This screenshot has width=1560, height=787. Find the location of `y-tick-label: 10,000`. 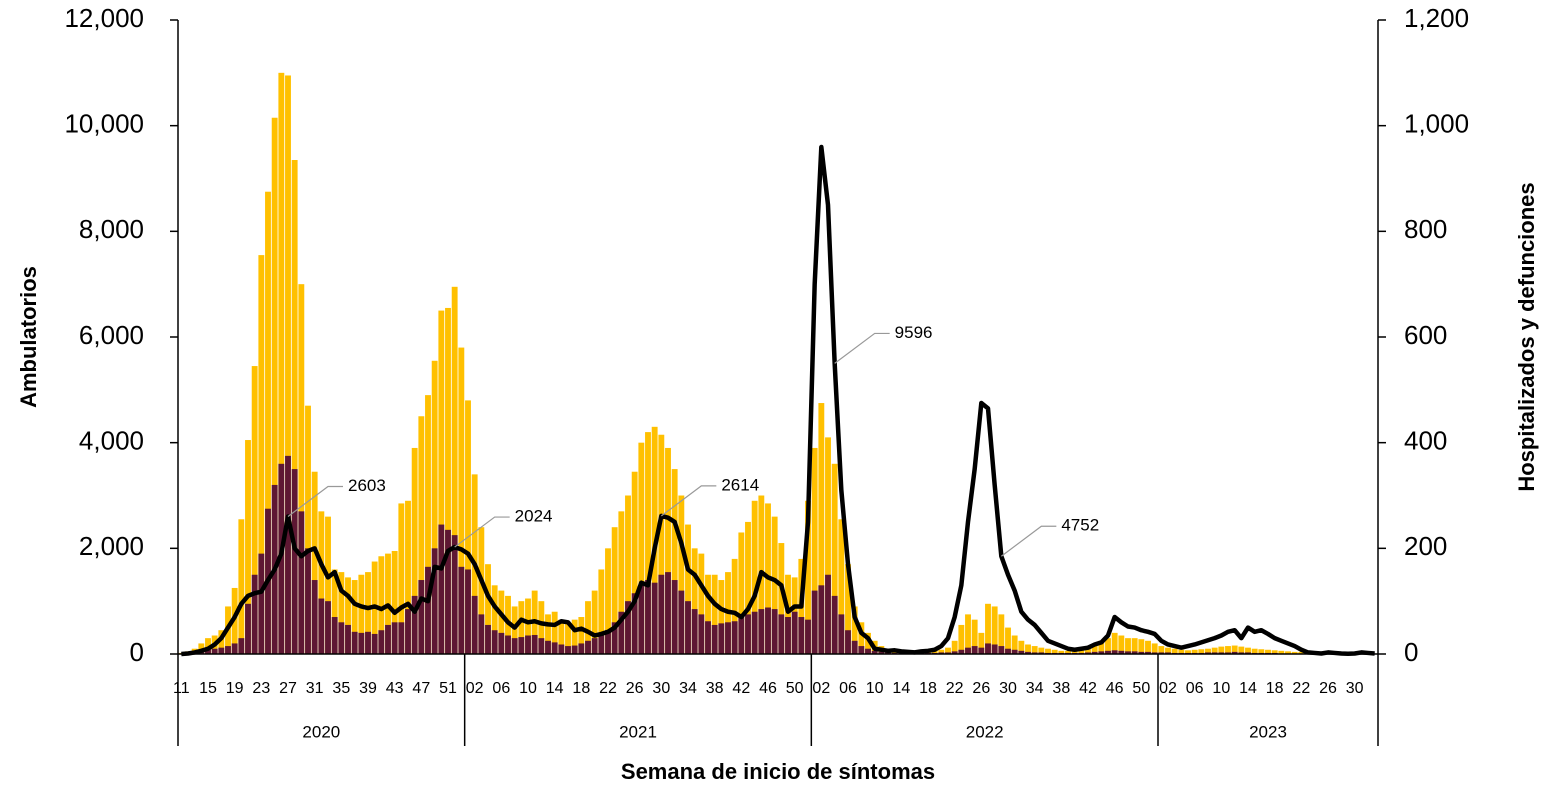

y-tick-label: 10,000 is located at coordinates (104, 124).